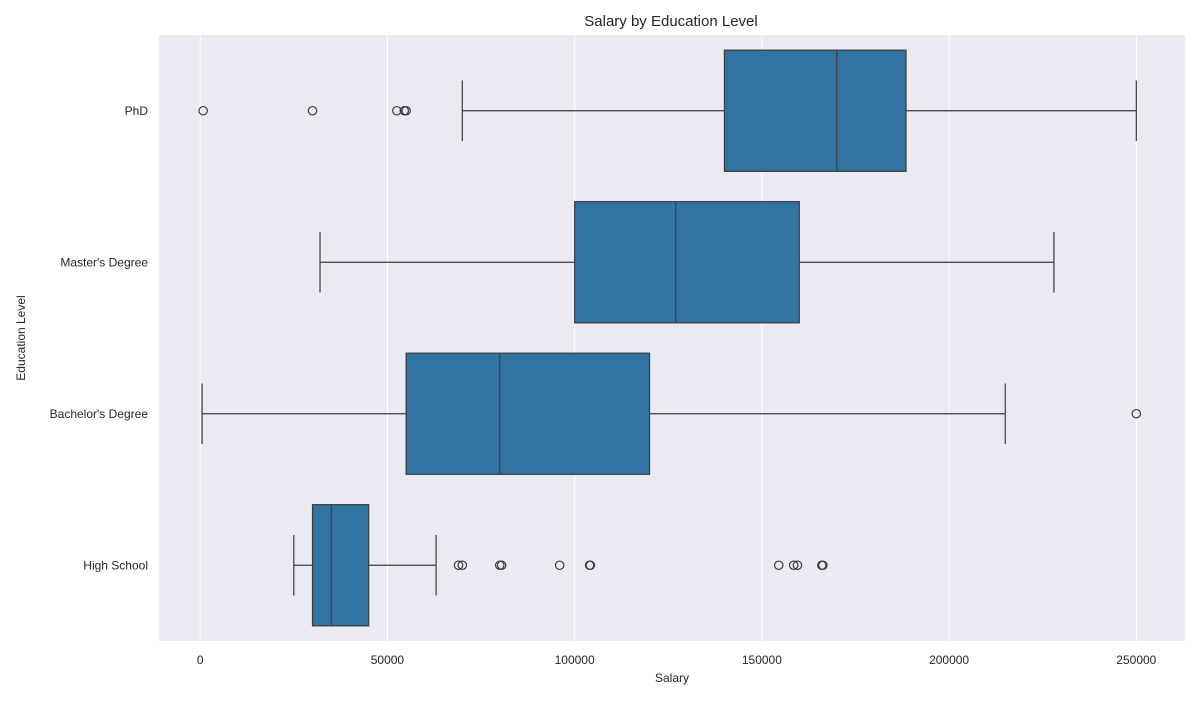  Describe the element at coordinates (672, 678) in the screenshot. I see `x-axis-label: Salary` at that location.